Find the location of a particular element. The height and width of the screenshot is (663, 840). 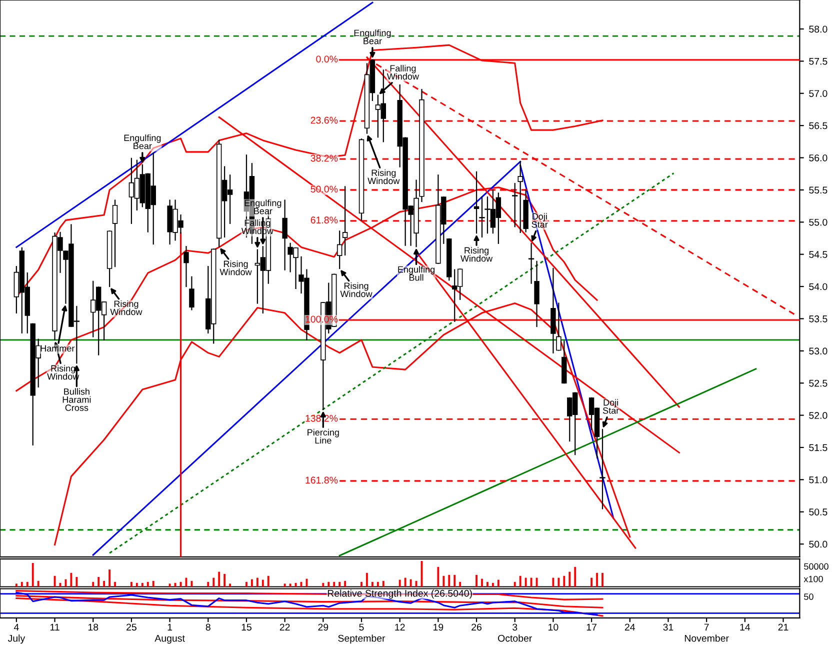

text: x100 is located at coordinates (813, 579).